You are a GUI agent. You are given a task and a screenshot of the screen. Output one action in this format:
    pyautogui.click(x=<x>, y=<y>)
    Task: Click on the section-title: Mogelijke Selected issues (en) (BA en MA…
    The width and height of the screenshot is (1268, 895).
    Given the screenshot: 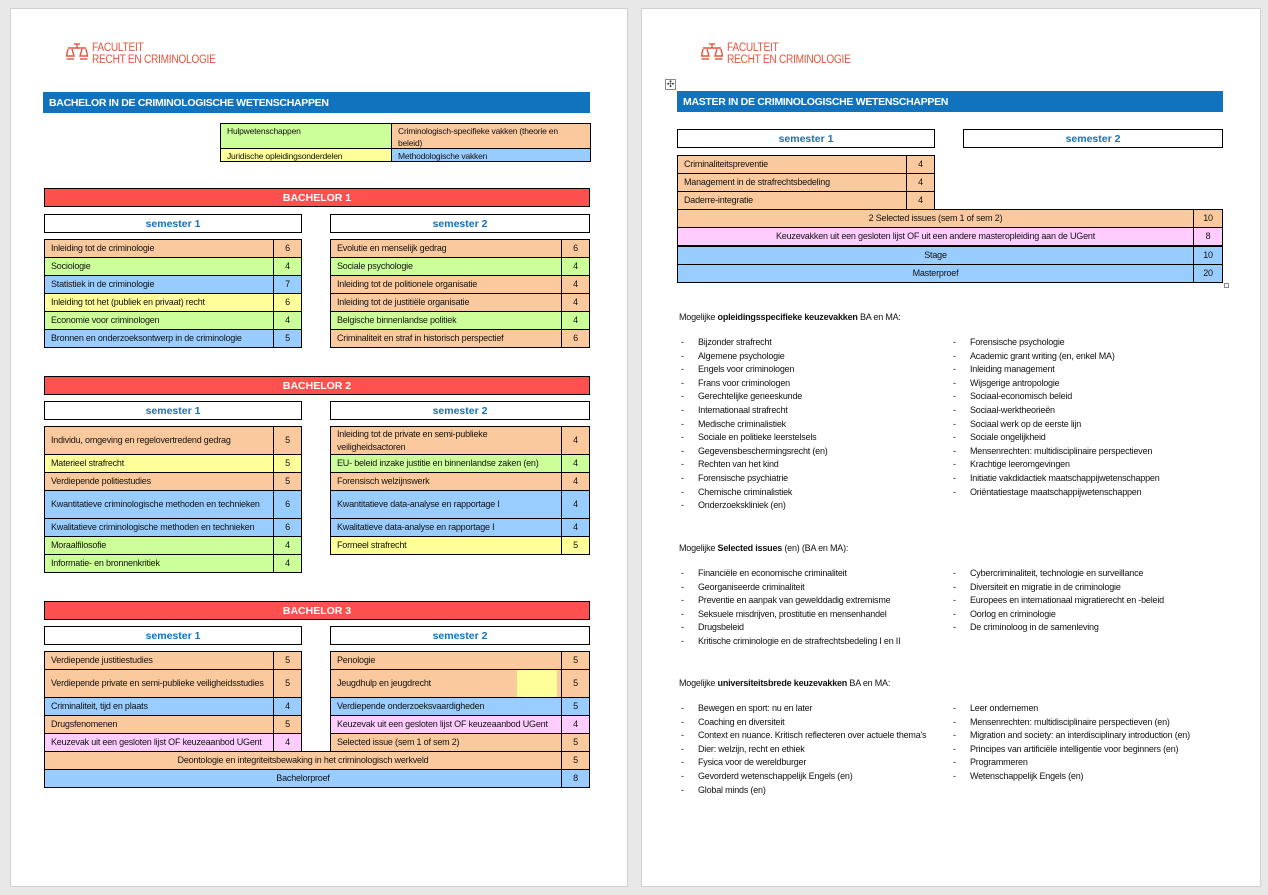 What is the action you would take?
    pyautogui.click(x=939, y=548)
    